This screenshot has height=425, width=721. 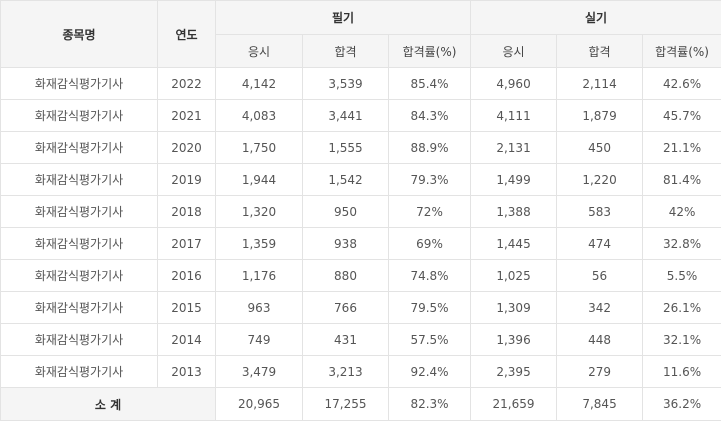 I want to click on cell-practical-applicants: 1,445, so click(x=514, y=243).